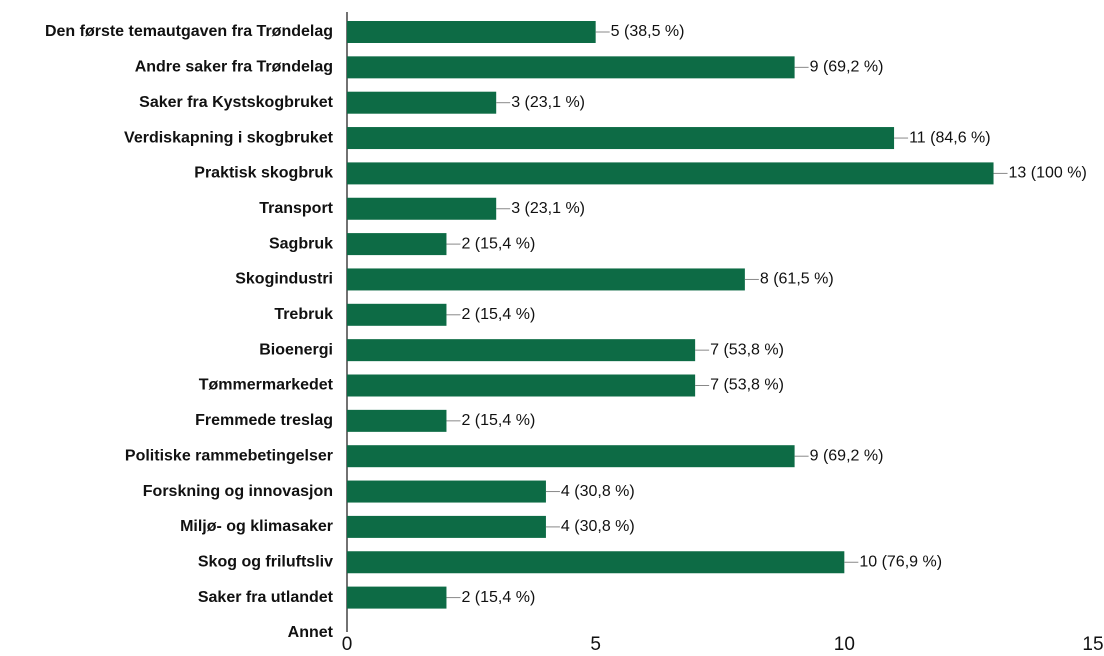  What do you see at coordinates (266, 385) in the screenshot?
I see `y-tick-label: Tømmermarkedet` at bounding box center [266, 385].